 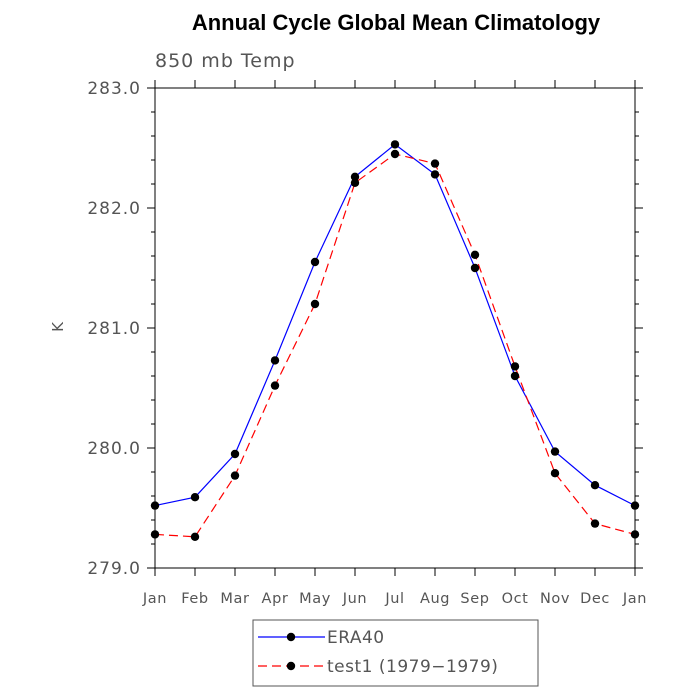 What do you see at coordinates (412, 667) in the screenshot?
I see `legend-label-test1: test1 (1979−1979)` at bounding box center [412, 667].